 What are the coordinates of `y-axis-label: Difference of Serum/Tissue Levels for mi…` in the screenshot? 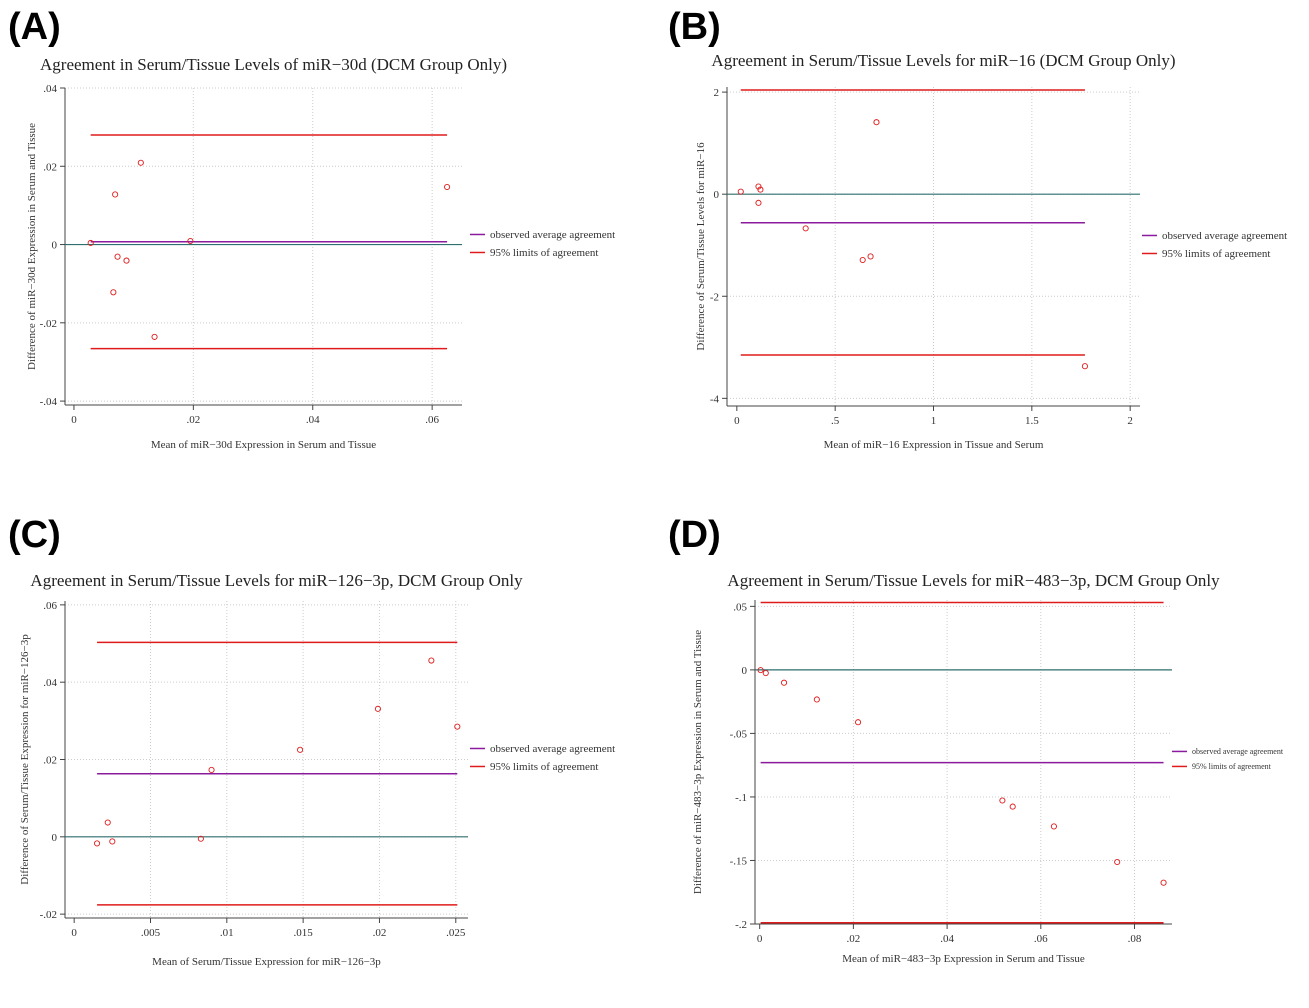 It's located at (701, 246).